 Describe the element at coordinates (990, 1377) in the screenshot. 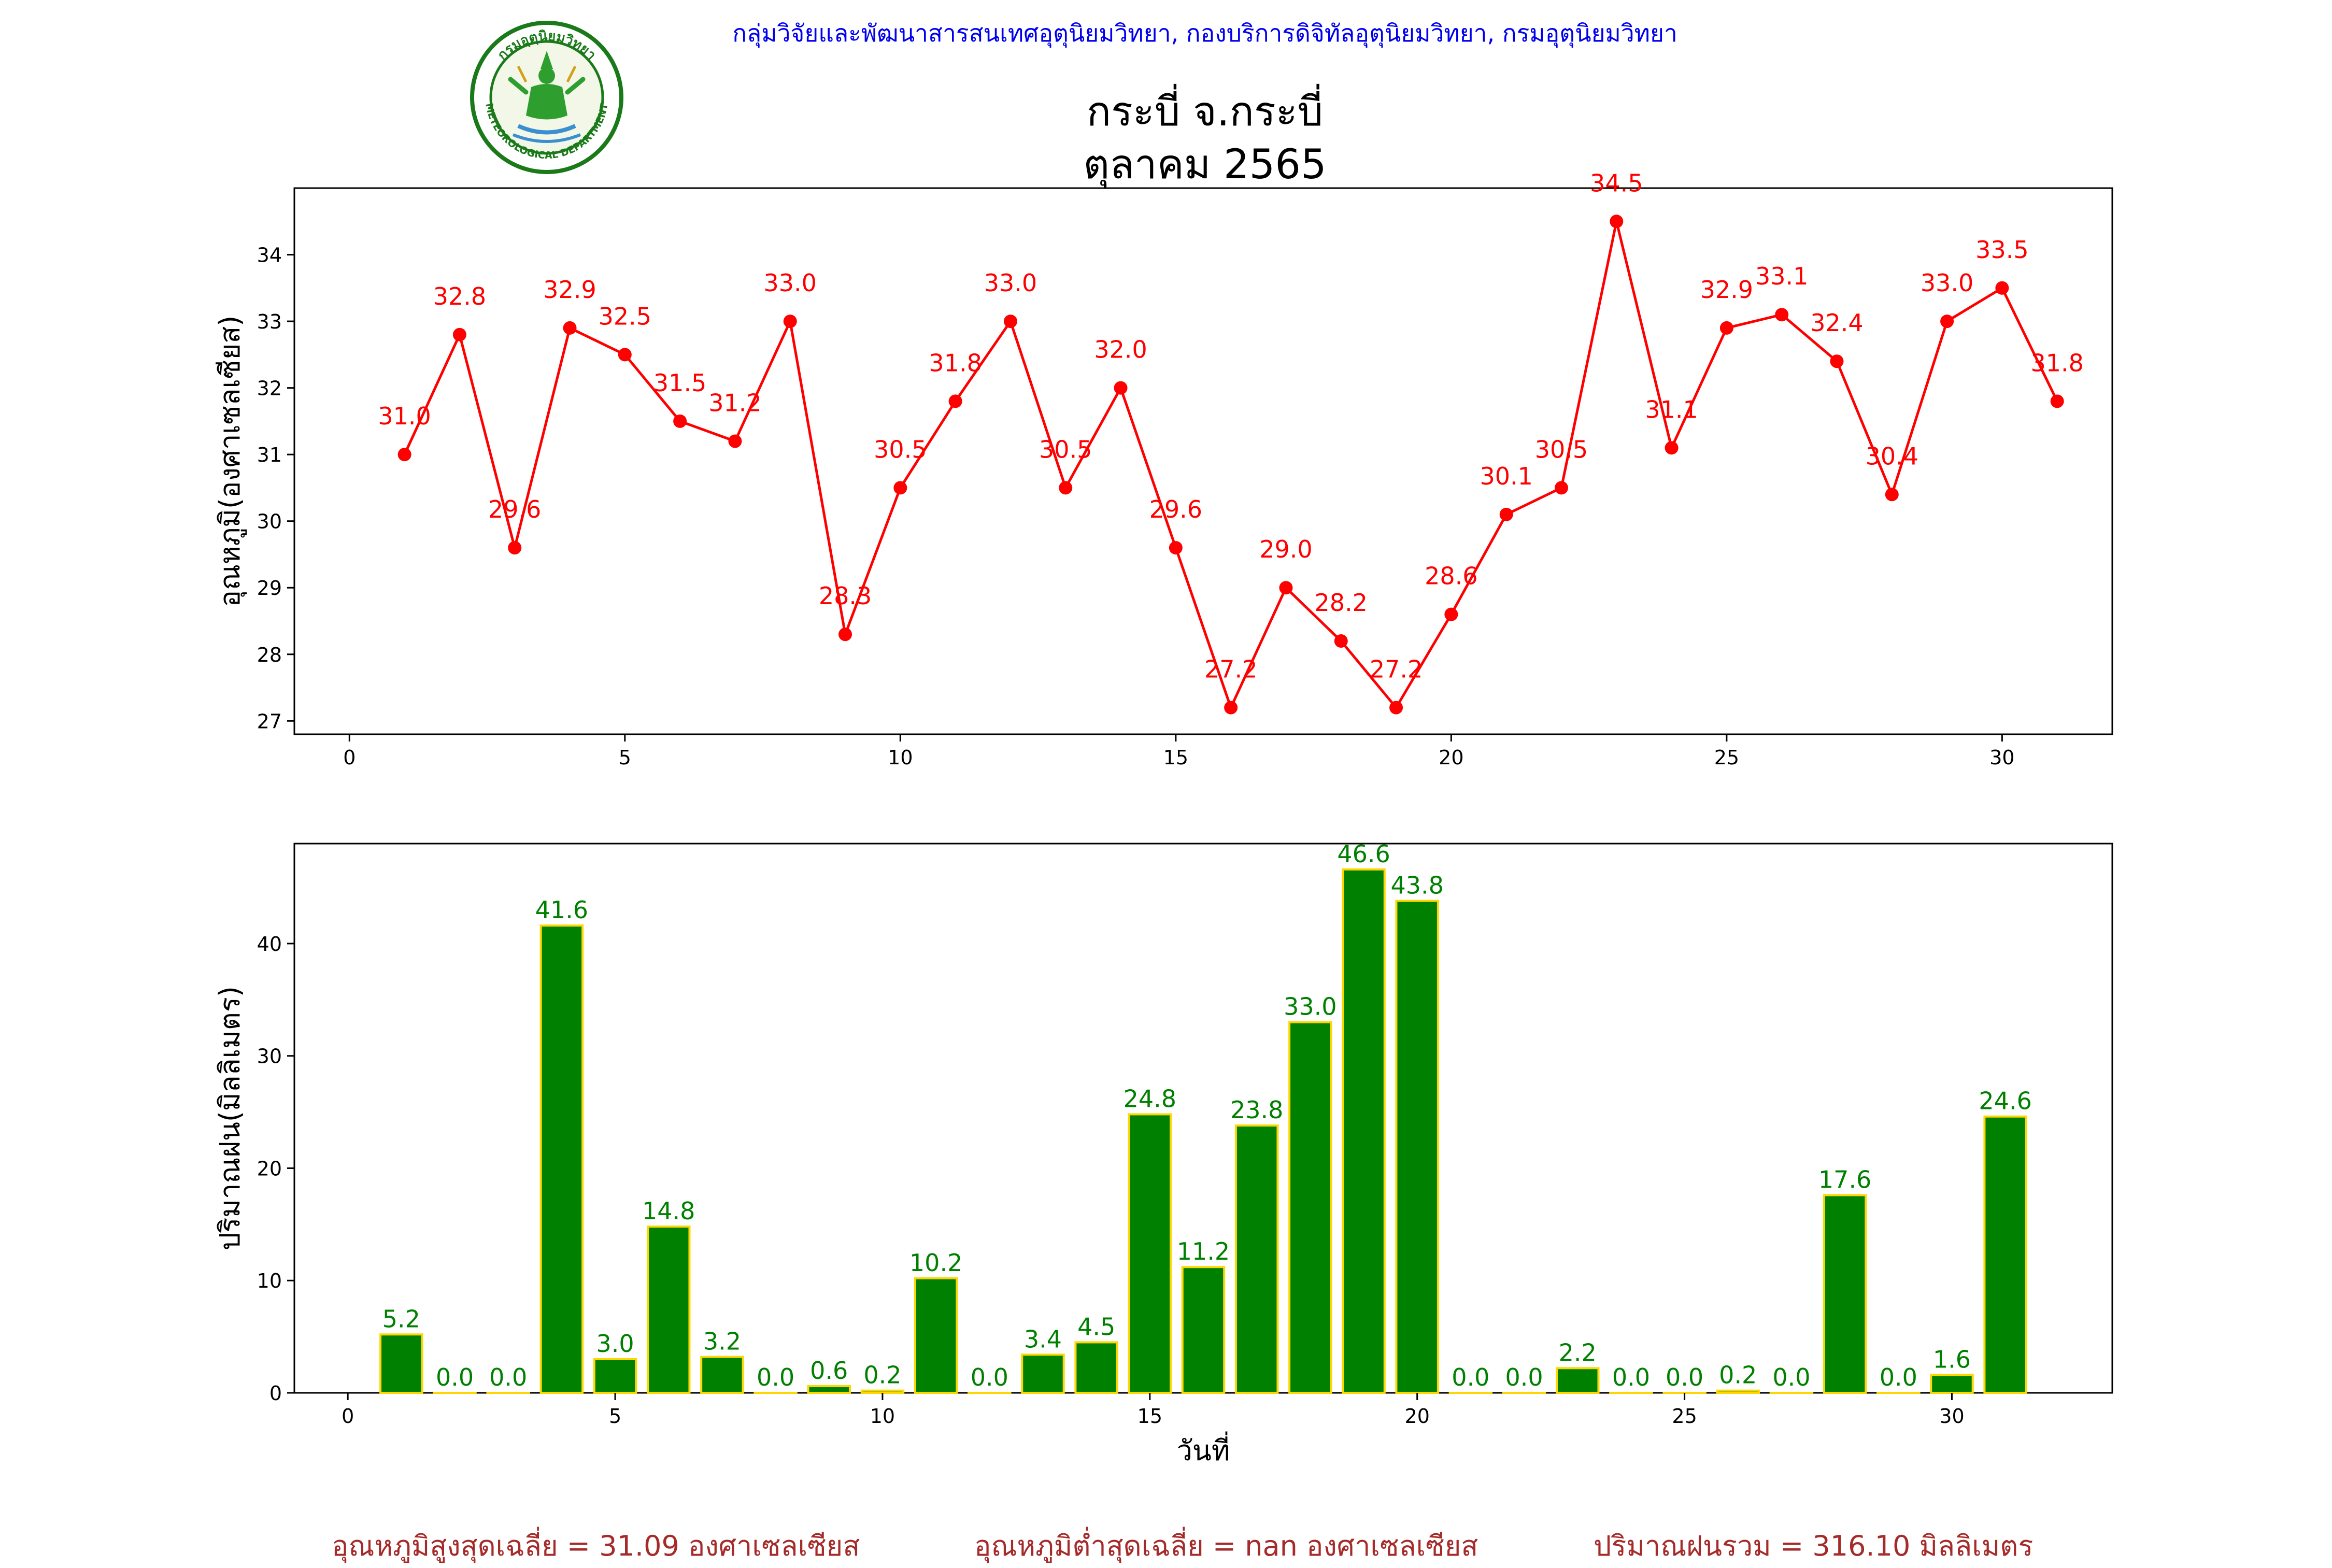

I see `rain-data-label-12: 0.0` at that location.